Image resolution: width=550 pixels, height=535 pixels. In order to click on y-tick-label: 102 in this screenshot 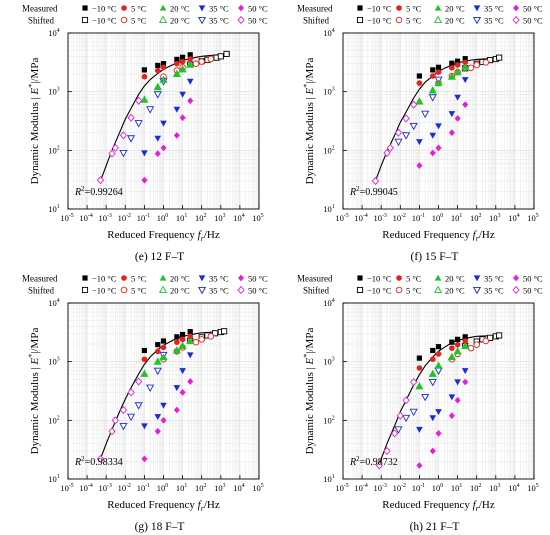, I will do `click(54, 150)`.